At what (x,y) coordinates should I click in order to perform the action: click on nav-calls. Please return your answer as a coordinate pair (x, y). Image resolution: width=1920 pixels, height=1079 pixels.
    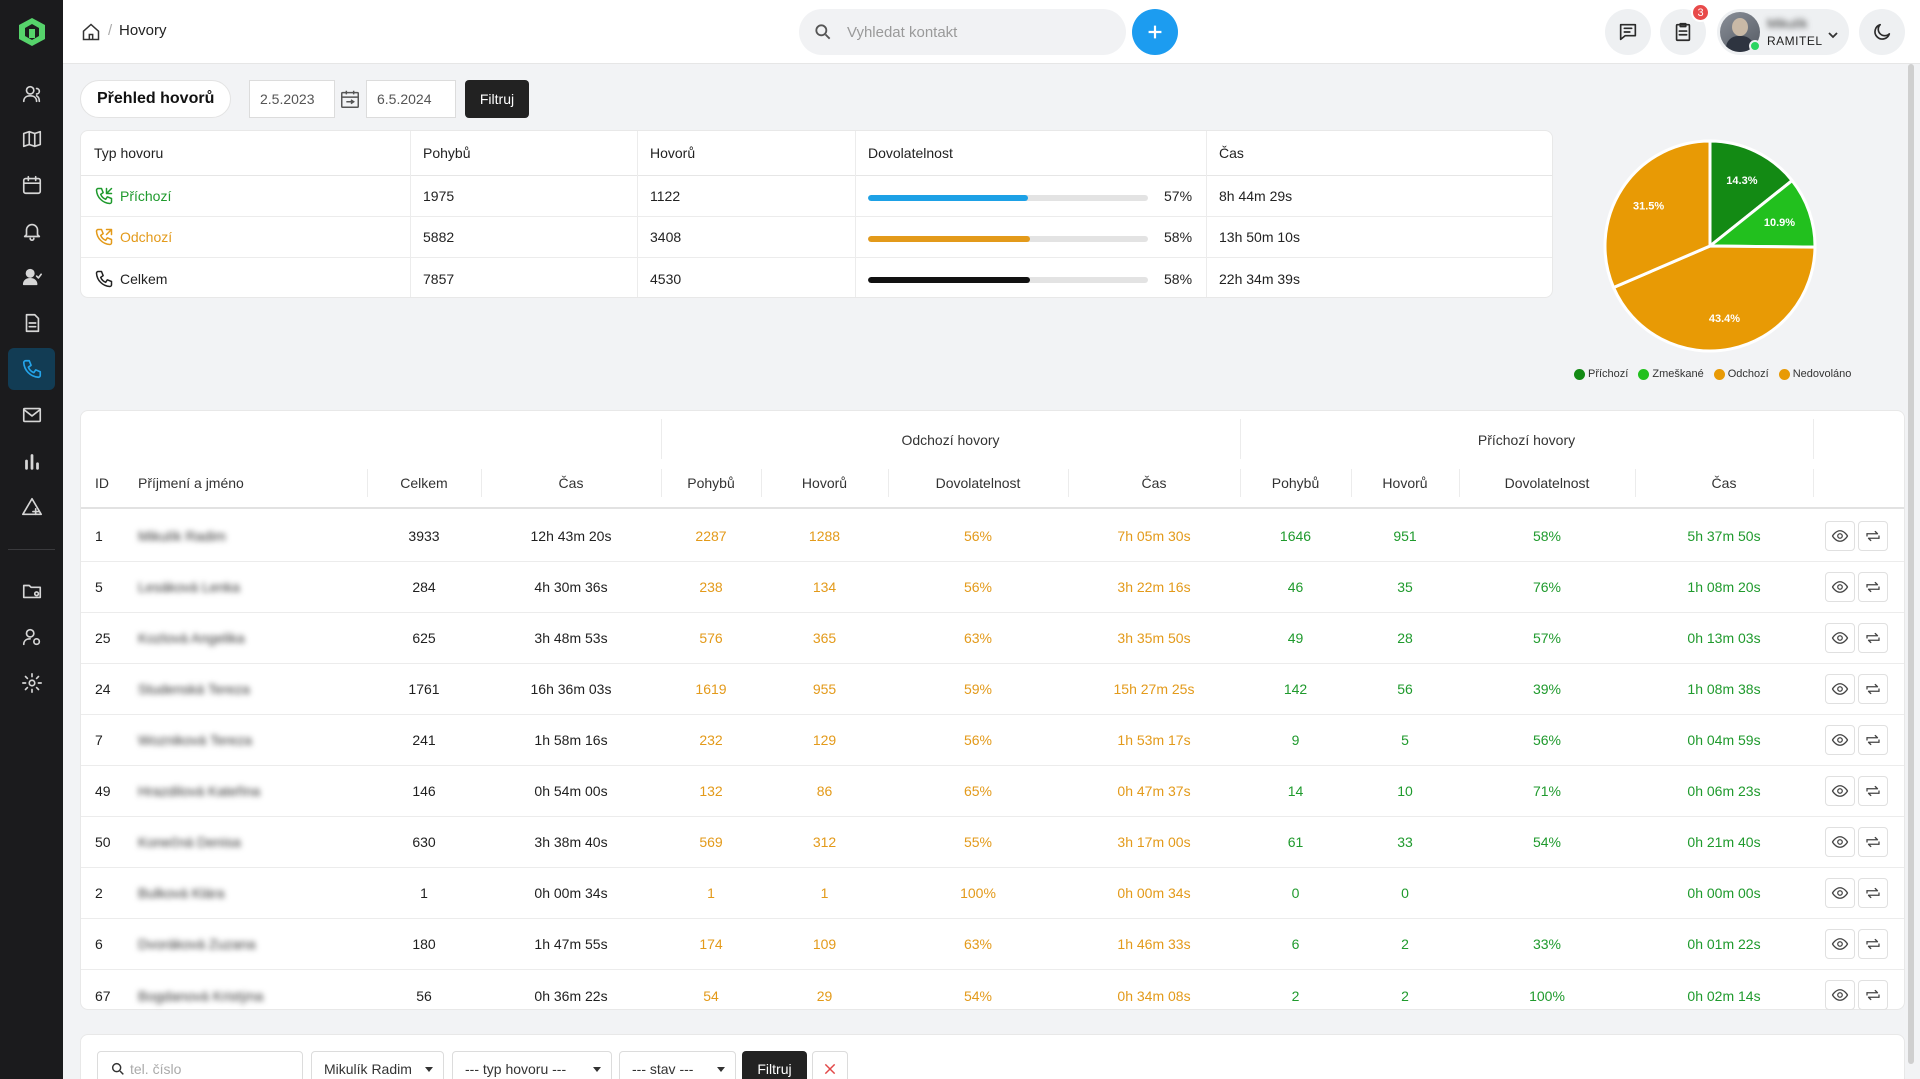
    Looking at the image, I should click on (31, 369).